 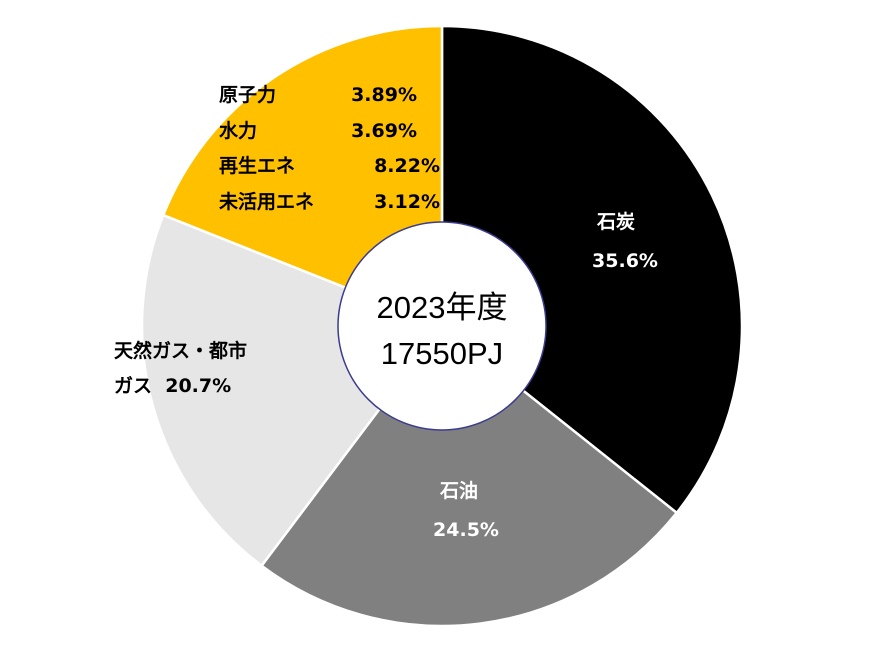 I want to click on oil-name-label: 石油, so click(x=458, y=491).